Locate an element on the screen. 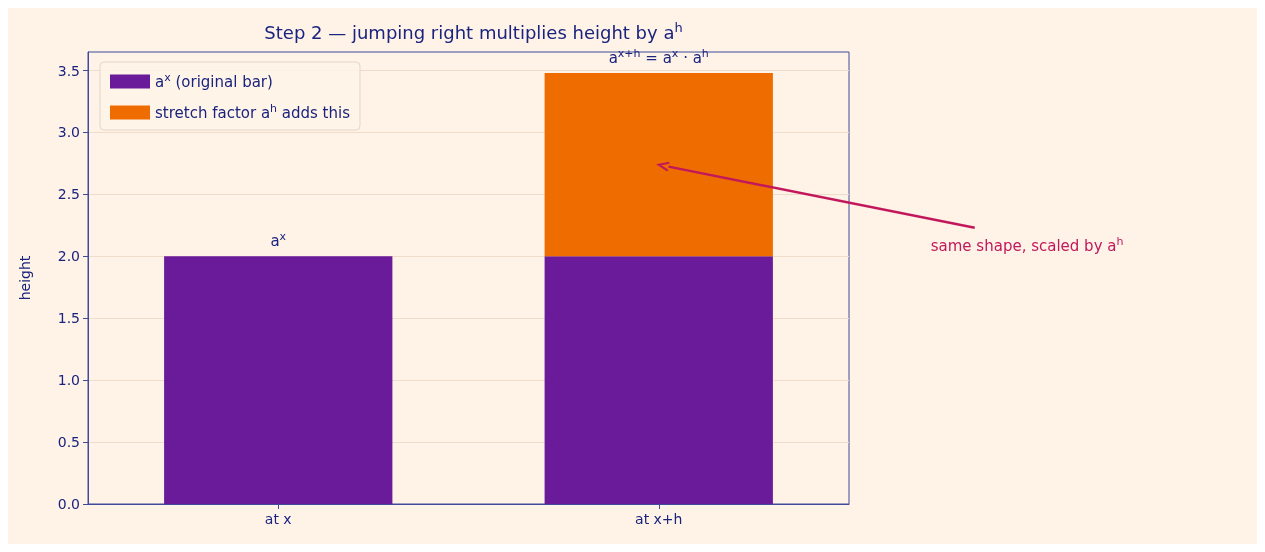 This screenshot has width=1265, height=552. x-tick-label: at x+h is located at coordinates (659, 519).